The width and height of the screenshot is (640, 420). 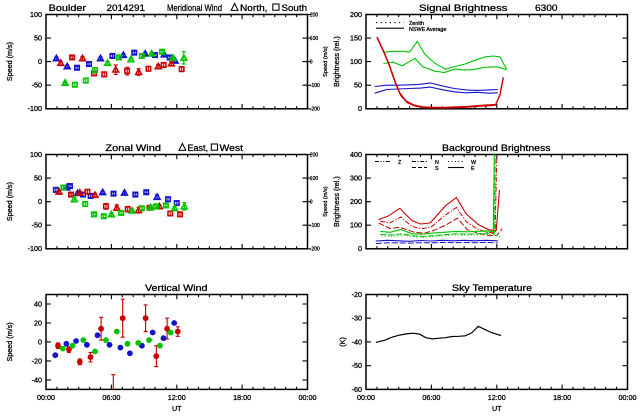 I want to click on svg-text: (K), so click(x=342, y=342).